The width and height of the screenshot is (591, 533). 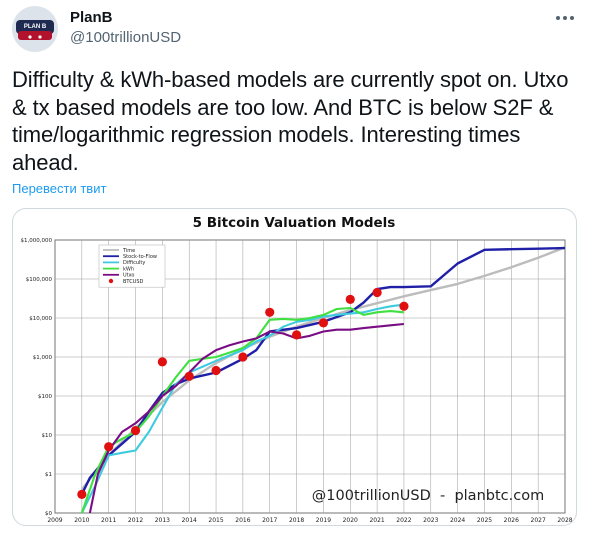 I want to click on x-tick-label: 2009, so click(x=54, y=520).